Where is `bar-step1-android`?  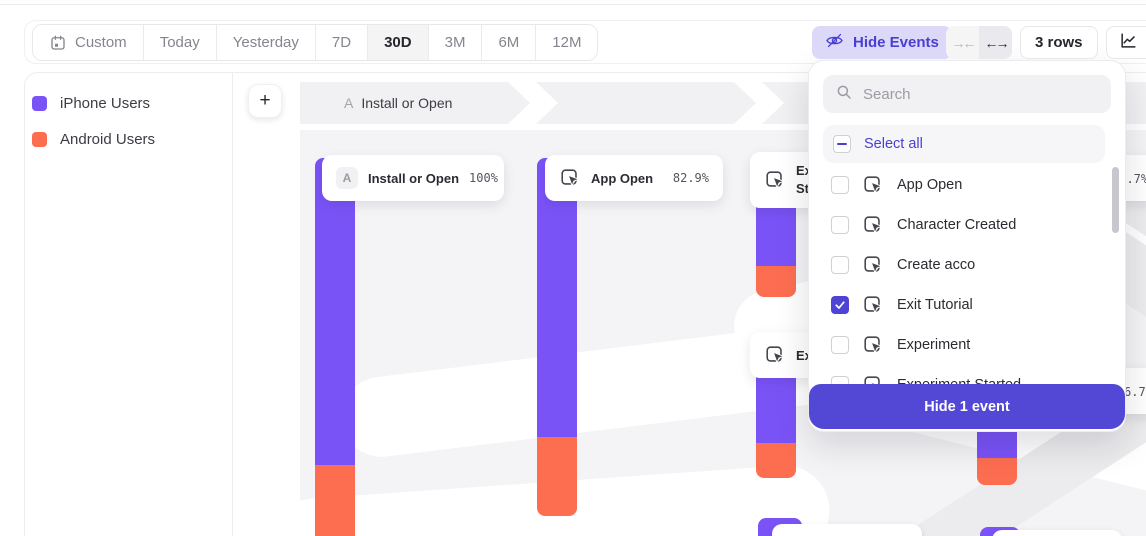
bar-step1-android is located at coordinates (335, 500).